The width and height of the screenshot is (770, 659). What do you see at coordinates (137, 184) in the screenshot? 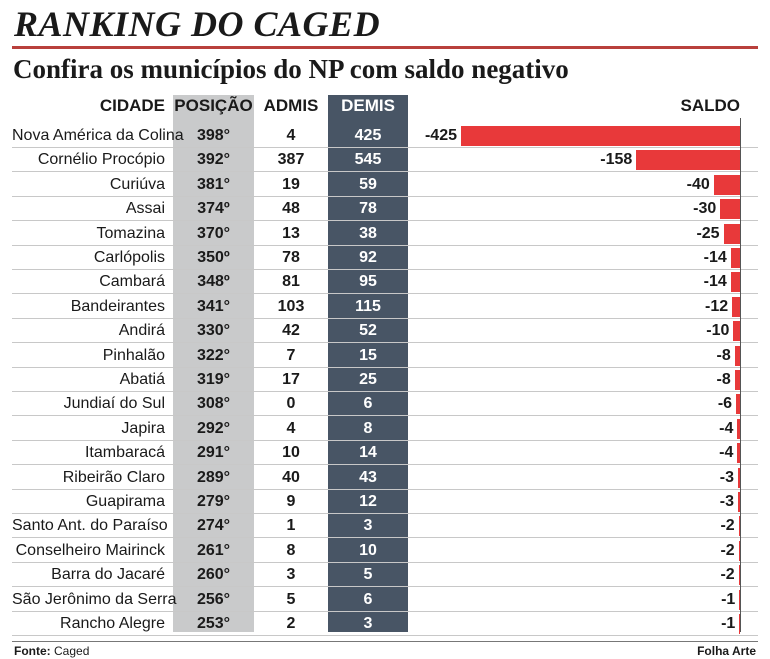
I see `city-name: Curiúva` at bounding box center [137, 184].